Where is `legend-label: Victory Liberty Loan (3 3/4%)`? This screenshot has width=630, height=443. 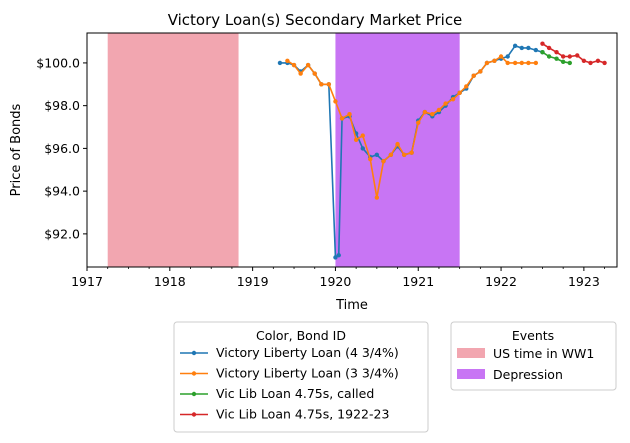 legend-label: Victory Liberty Loan (3 3/4%) is located at coordinates (307, 373).